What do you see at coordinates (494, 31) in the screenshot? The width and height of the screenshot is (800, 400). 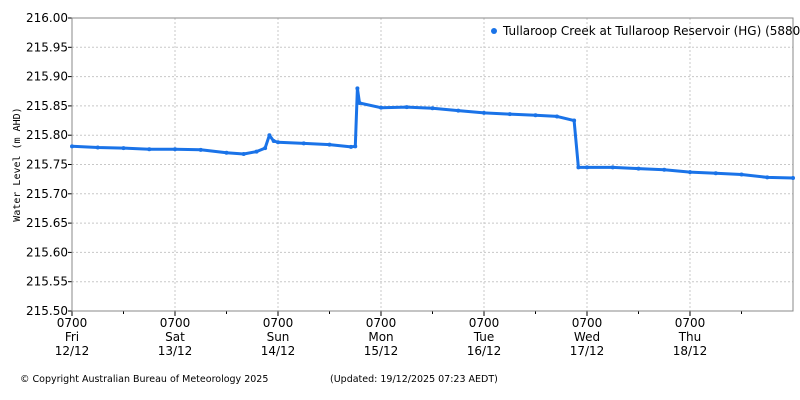 I see `legend-marker` at bounding box center [494, 31].